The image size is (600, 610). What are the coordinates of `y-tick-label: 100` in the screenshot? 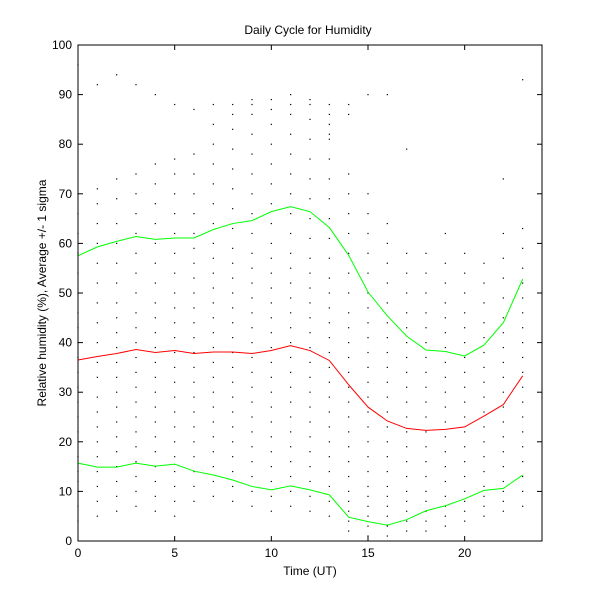 It's located at (62, 45).